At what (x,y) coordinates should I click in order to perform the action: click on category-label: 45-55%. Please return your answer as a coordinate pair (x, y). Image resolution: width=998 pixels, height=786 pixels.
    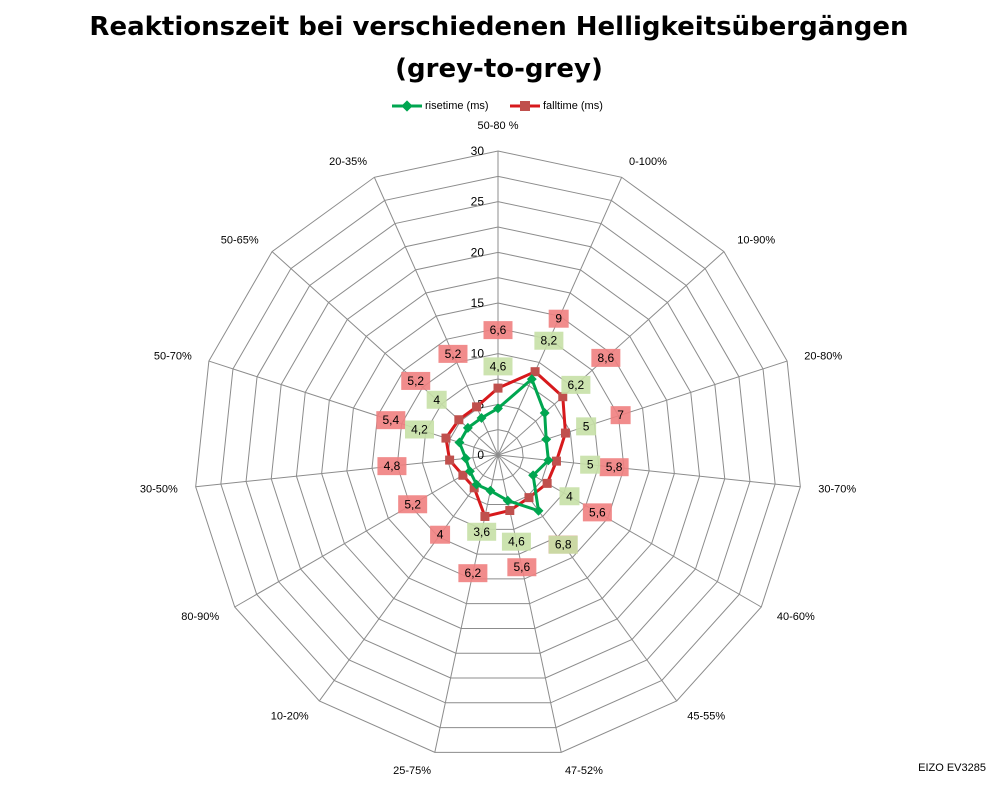
    Looking at the image, I should click on (706, 717).